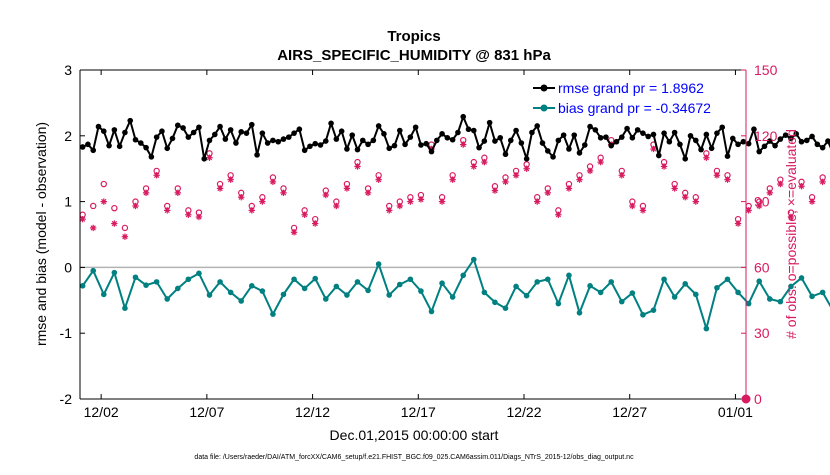 The height and width of the screenshot is (475, 830). What do you see at coordinates (68, 70) in the screenshot?
I see `y-tick-label-left: 3` at bounding box center [68, 70].